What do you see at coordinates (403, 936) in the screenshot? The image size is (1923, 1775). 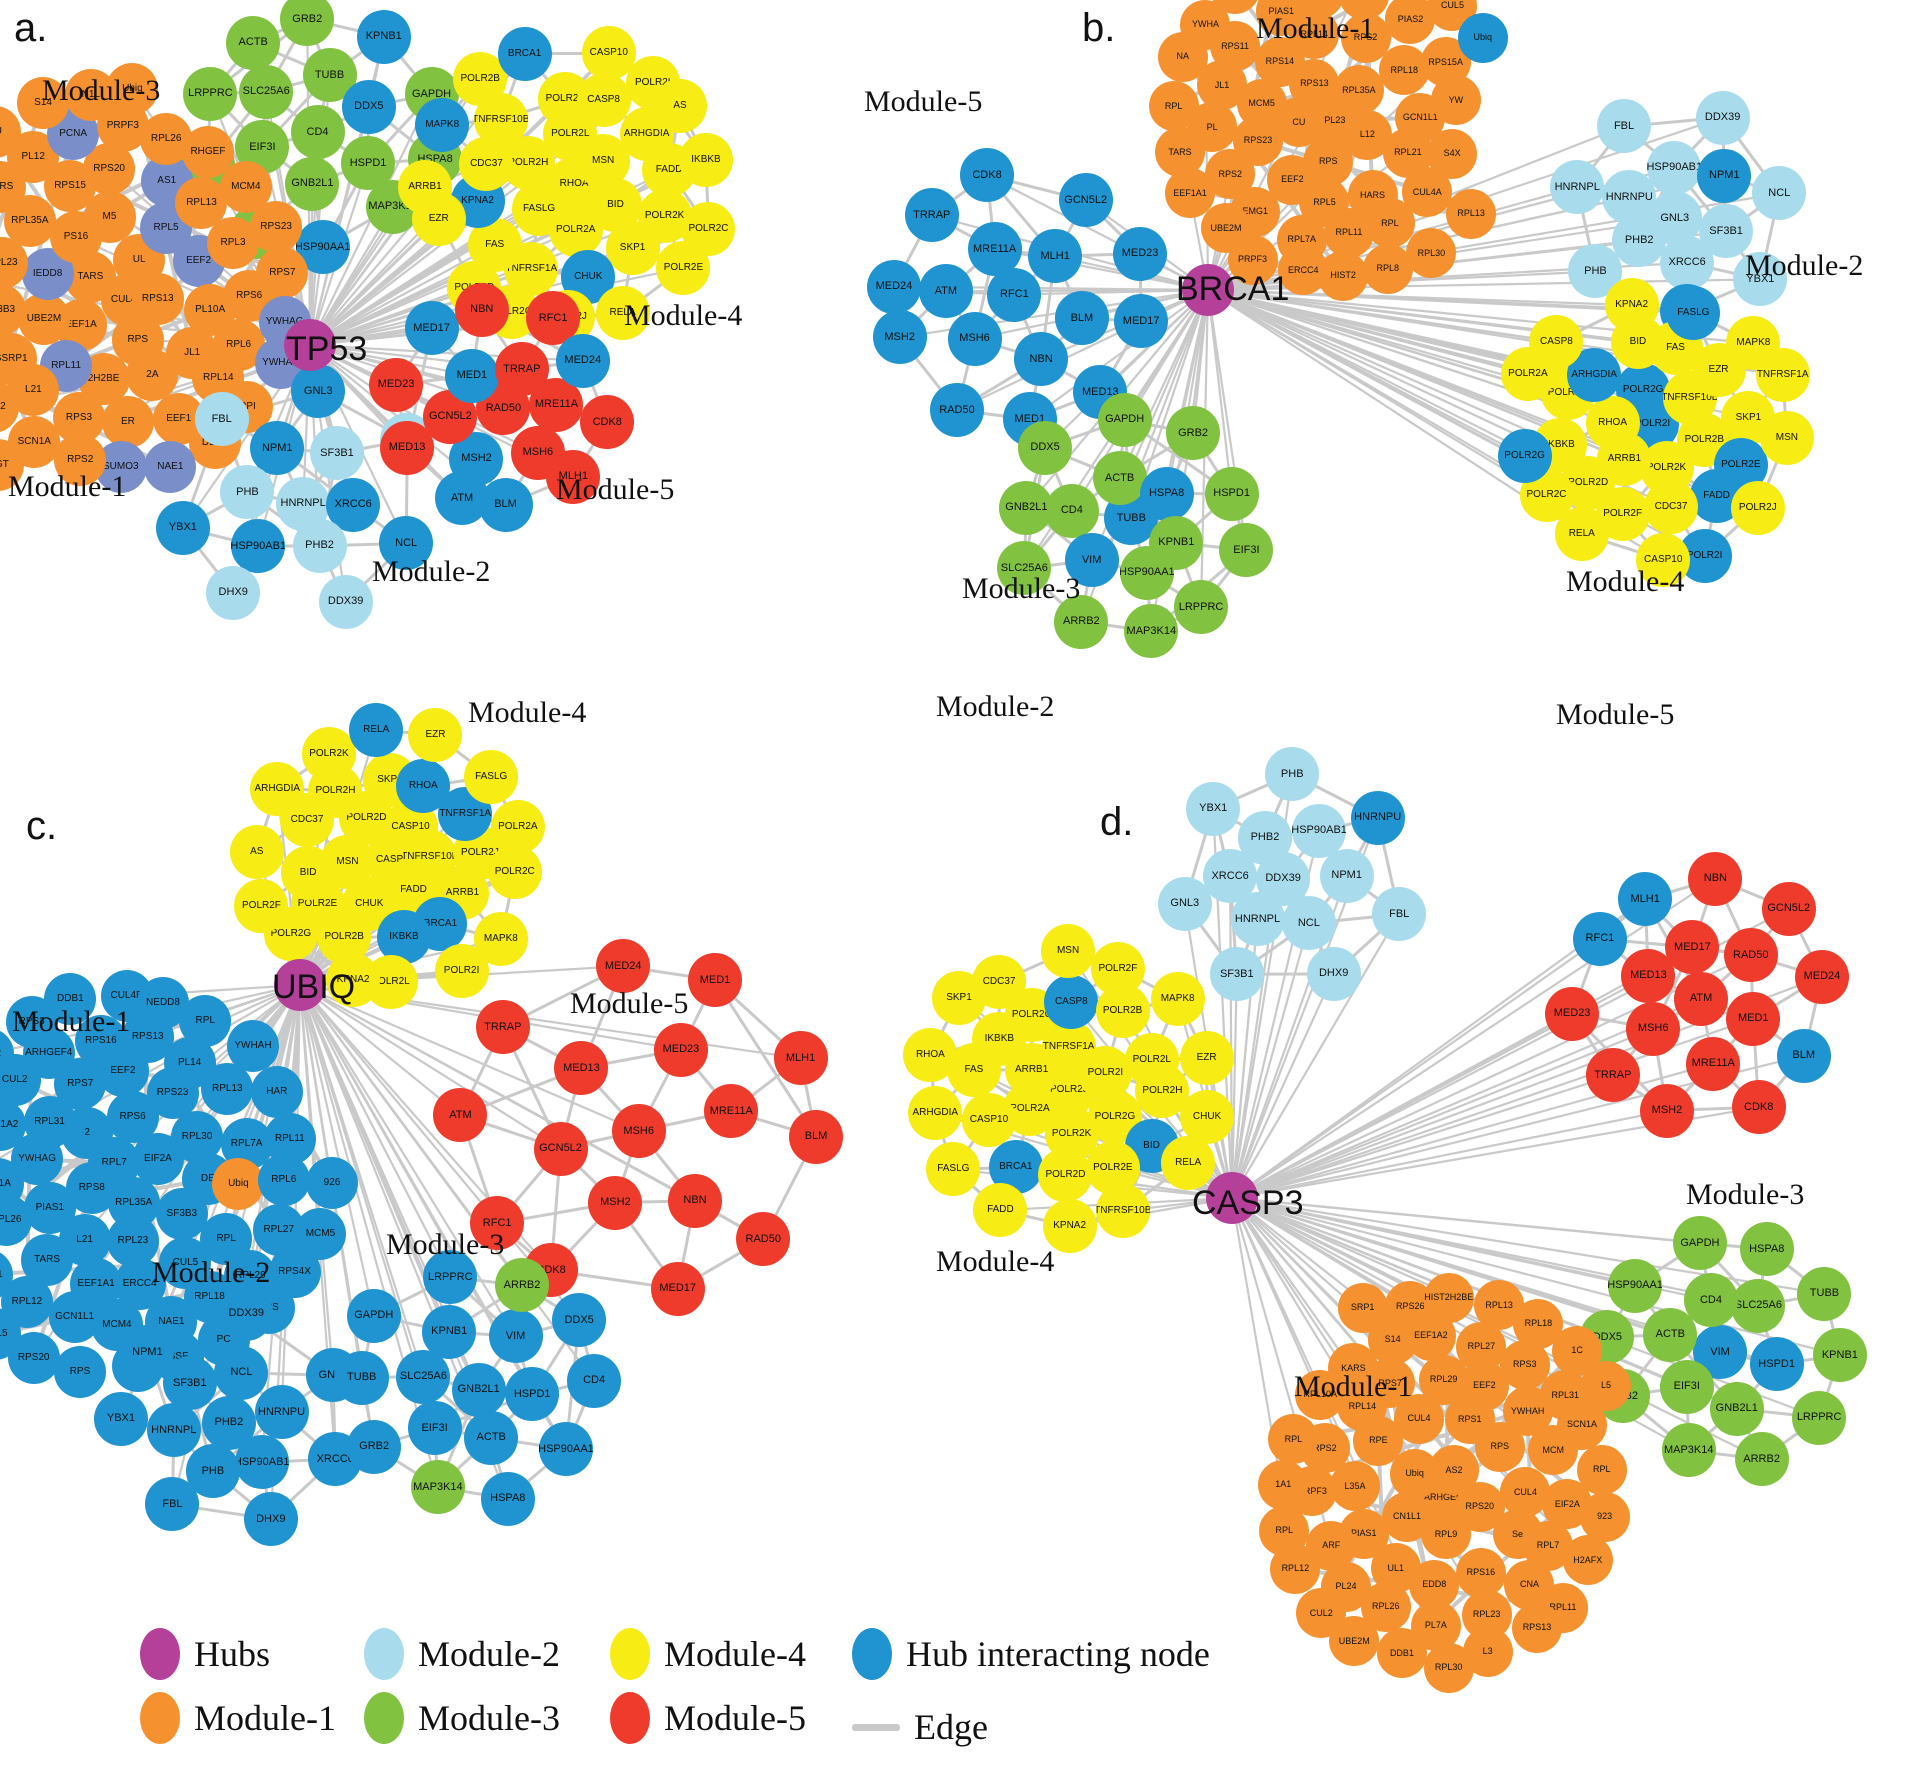 I see `node-ikbkb: IKBKB` at bounding box center [403, 936].